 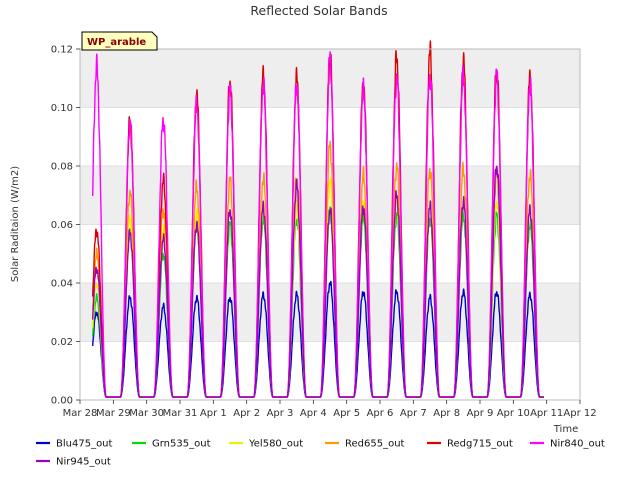 What do you see at coordinates (413, 413) in the screenshot?
I see `x-tick-label: Apr 7` at bounding box center [413, 413].